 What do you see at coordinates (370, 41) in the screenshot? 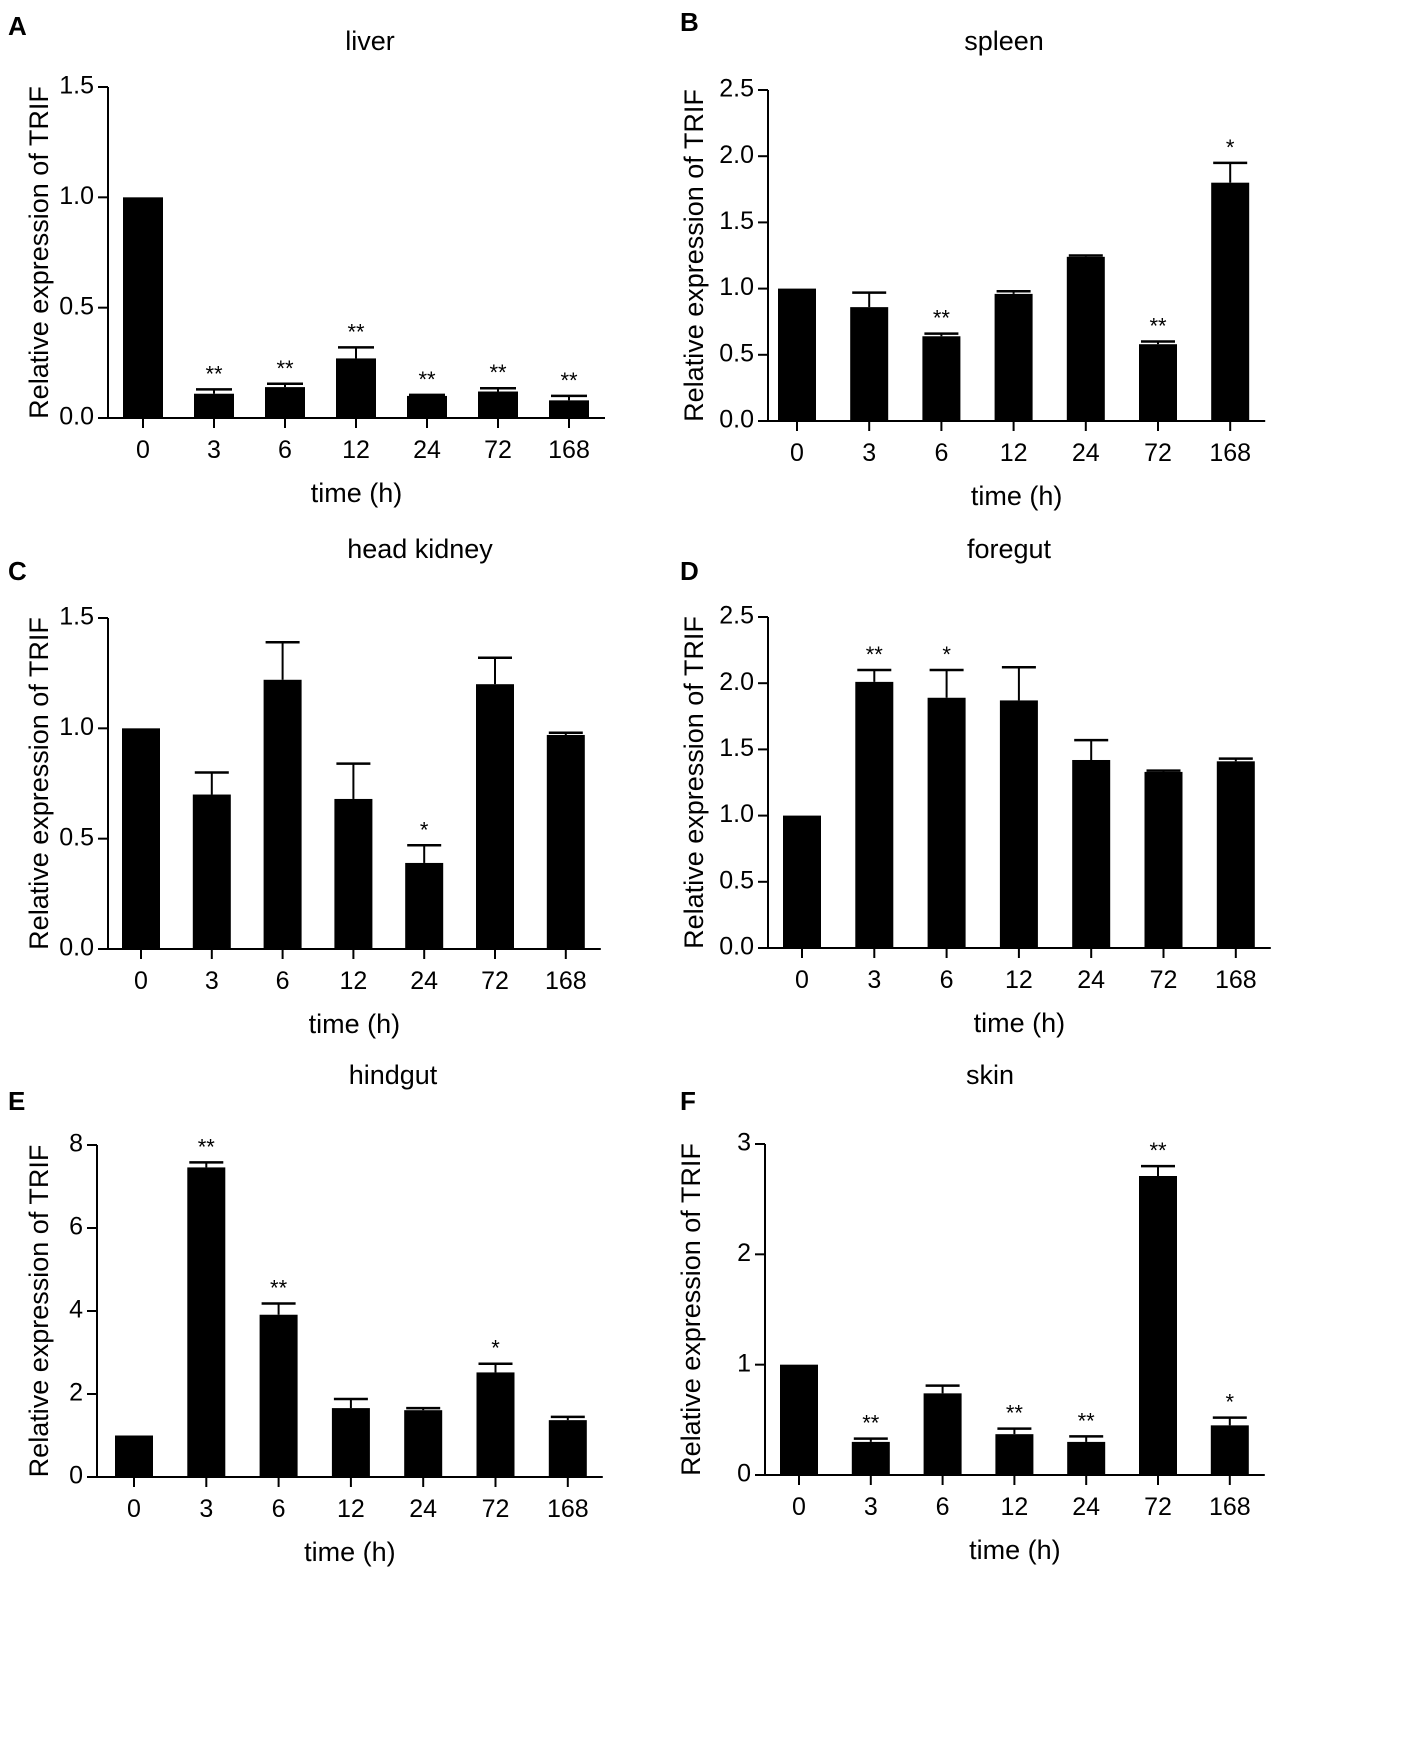
I see `chart-title: liver` at bounding box center [370, 41].